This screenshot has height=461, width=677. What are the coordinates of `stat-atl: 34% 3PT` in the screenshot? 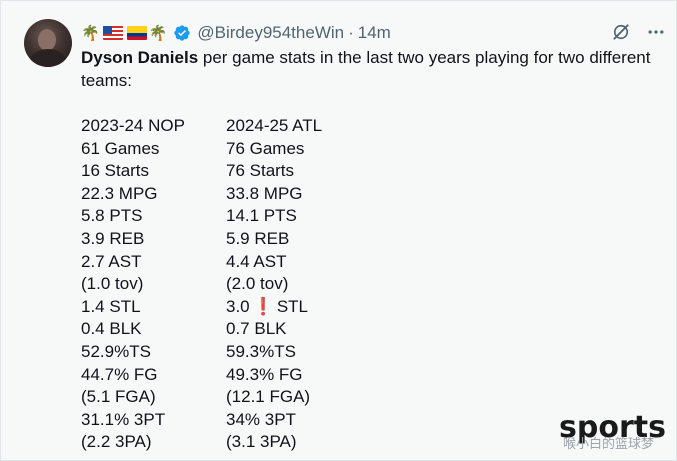 It's located at (261, 419).